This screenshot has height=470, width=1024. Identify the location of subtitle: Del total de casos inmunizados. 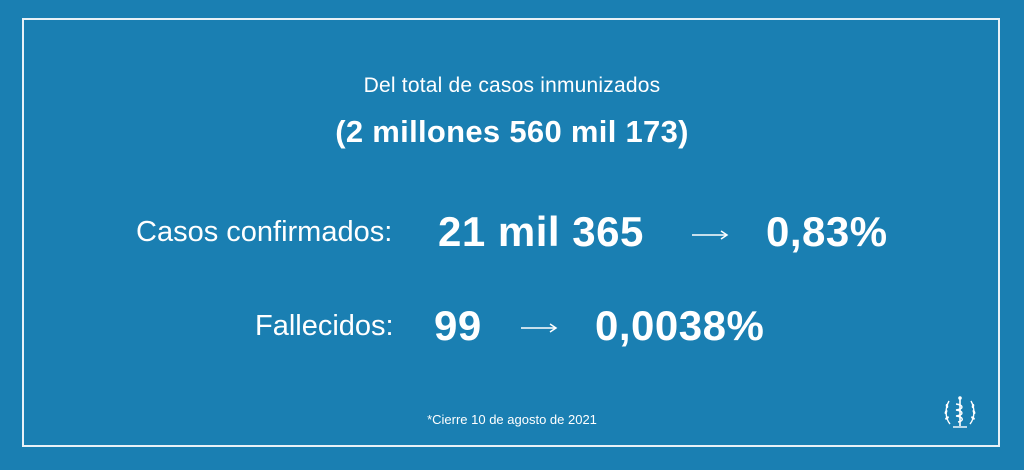
(512, 85).